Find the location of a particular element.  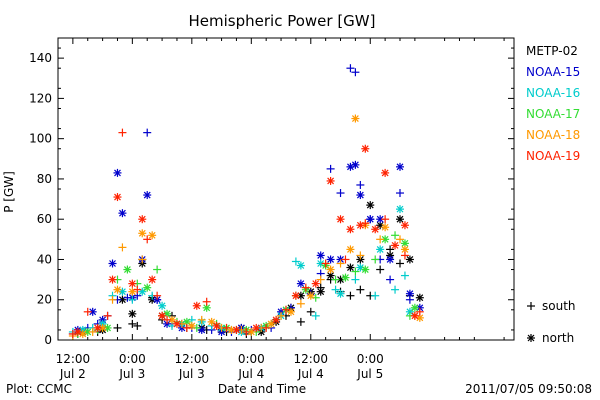

y-axis-label: P [GW] is located at coordinates (9, 192).